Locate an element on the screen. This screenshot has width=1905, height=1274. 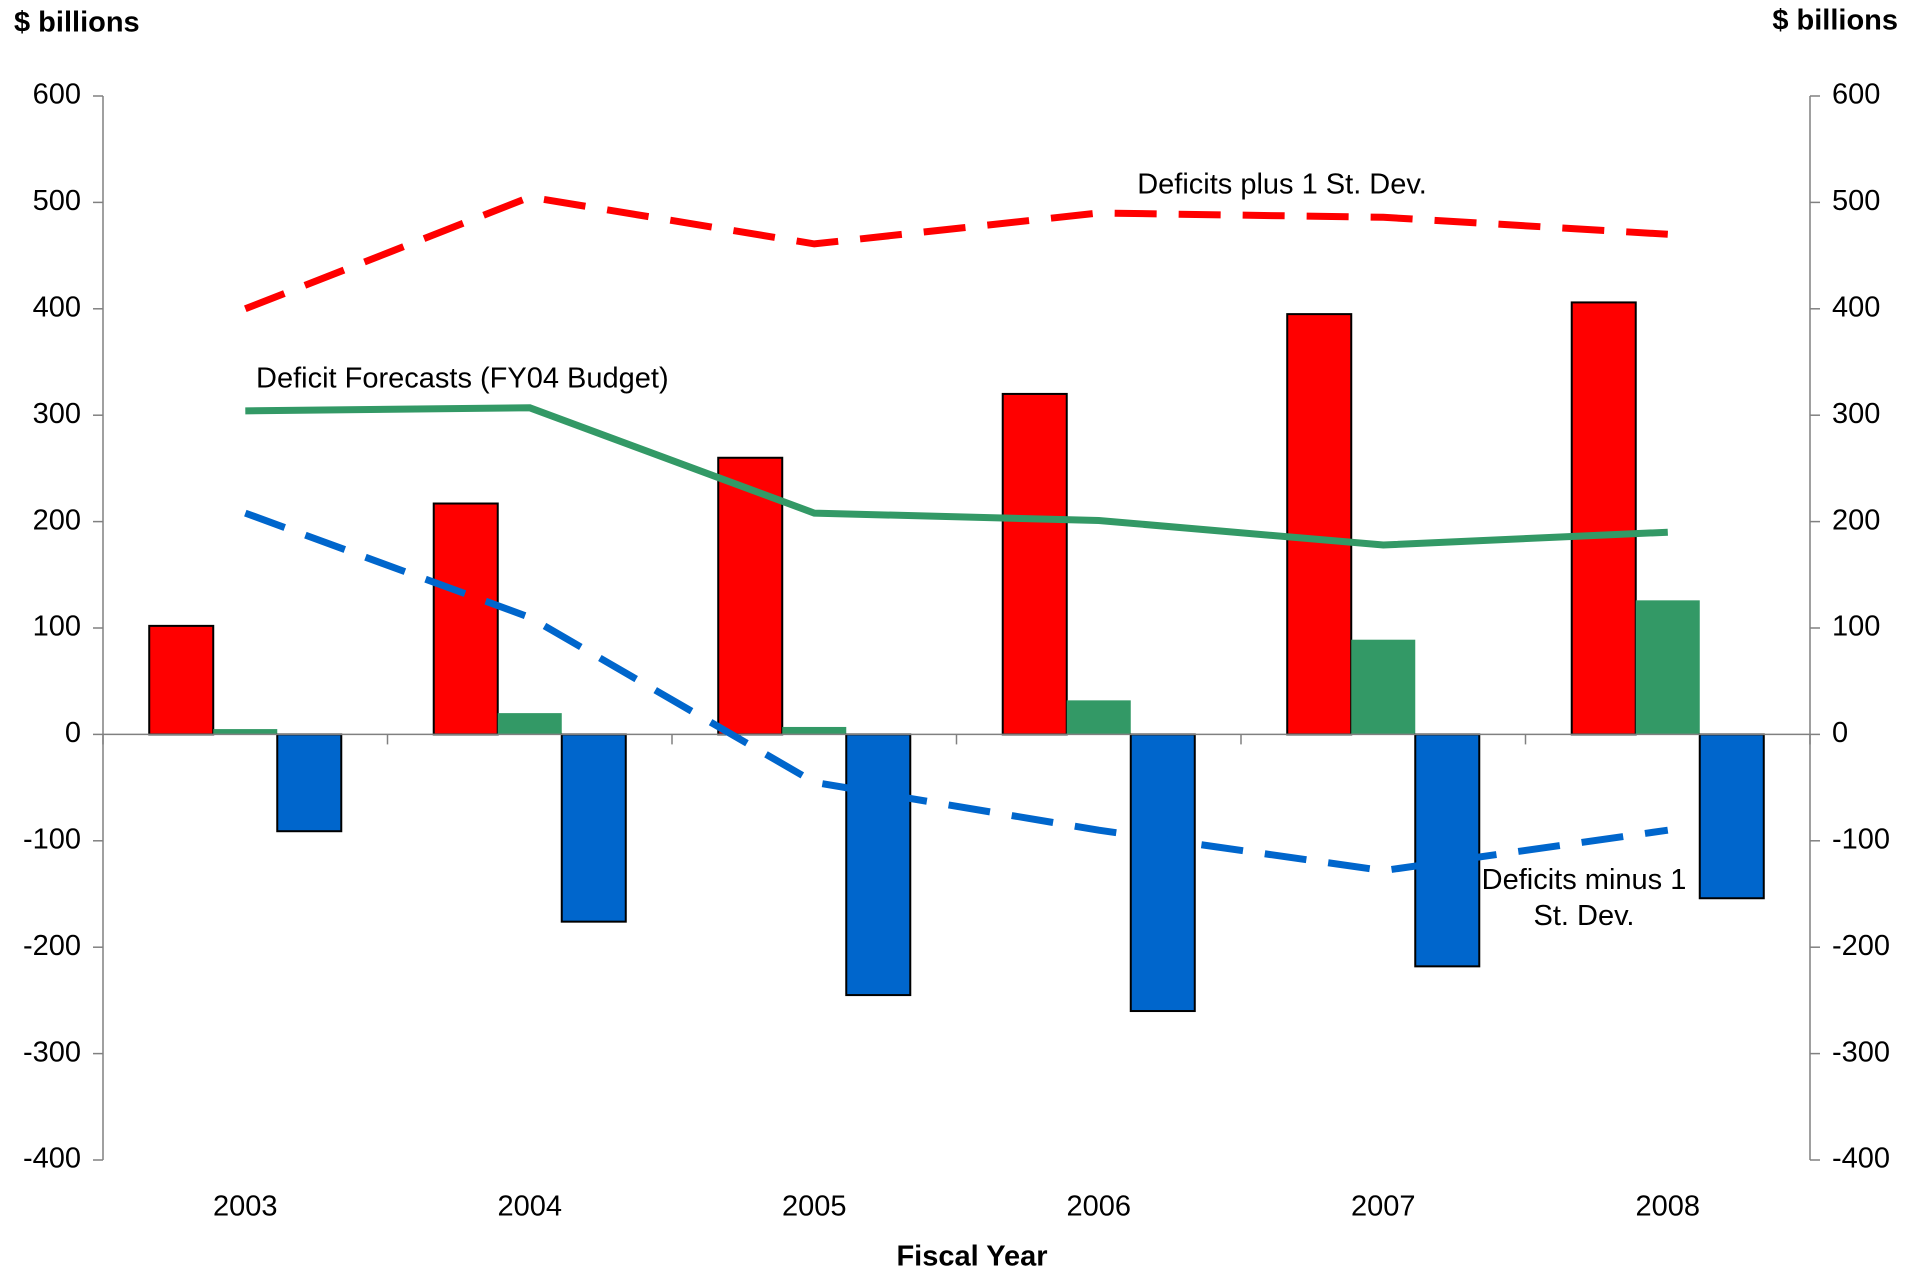
y2-tick-label: 100 is located at coordinates (1856, 627).